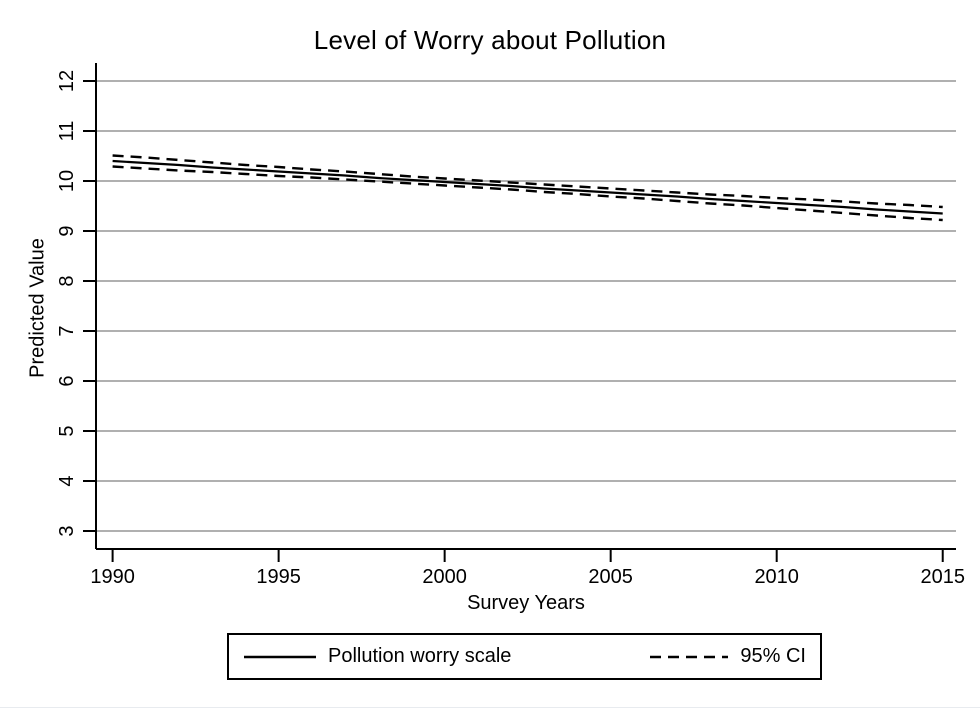  I want to click on x-tick-label: 2000, so click(444, 577).